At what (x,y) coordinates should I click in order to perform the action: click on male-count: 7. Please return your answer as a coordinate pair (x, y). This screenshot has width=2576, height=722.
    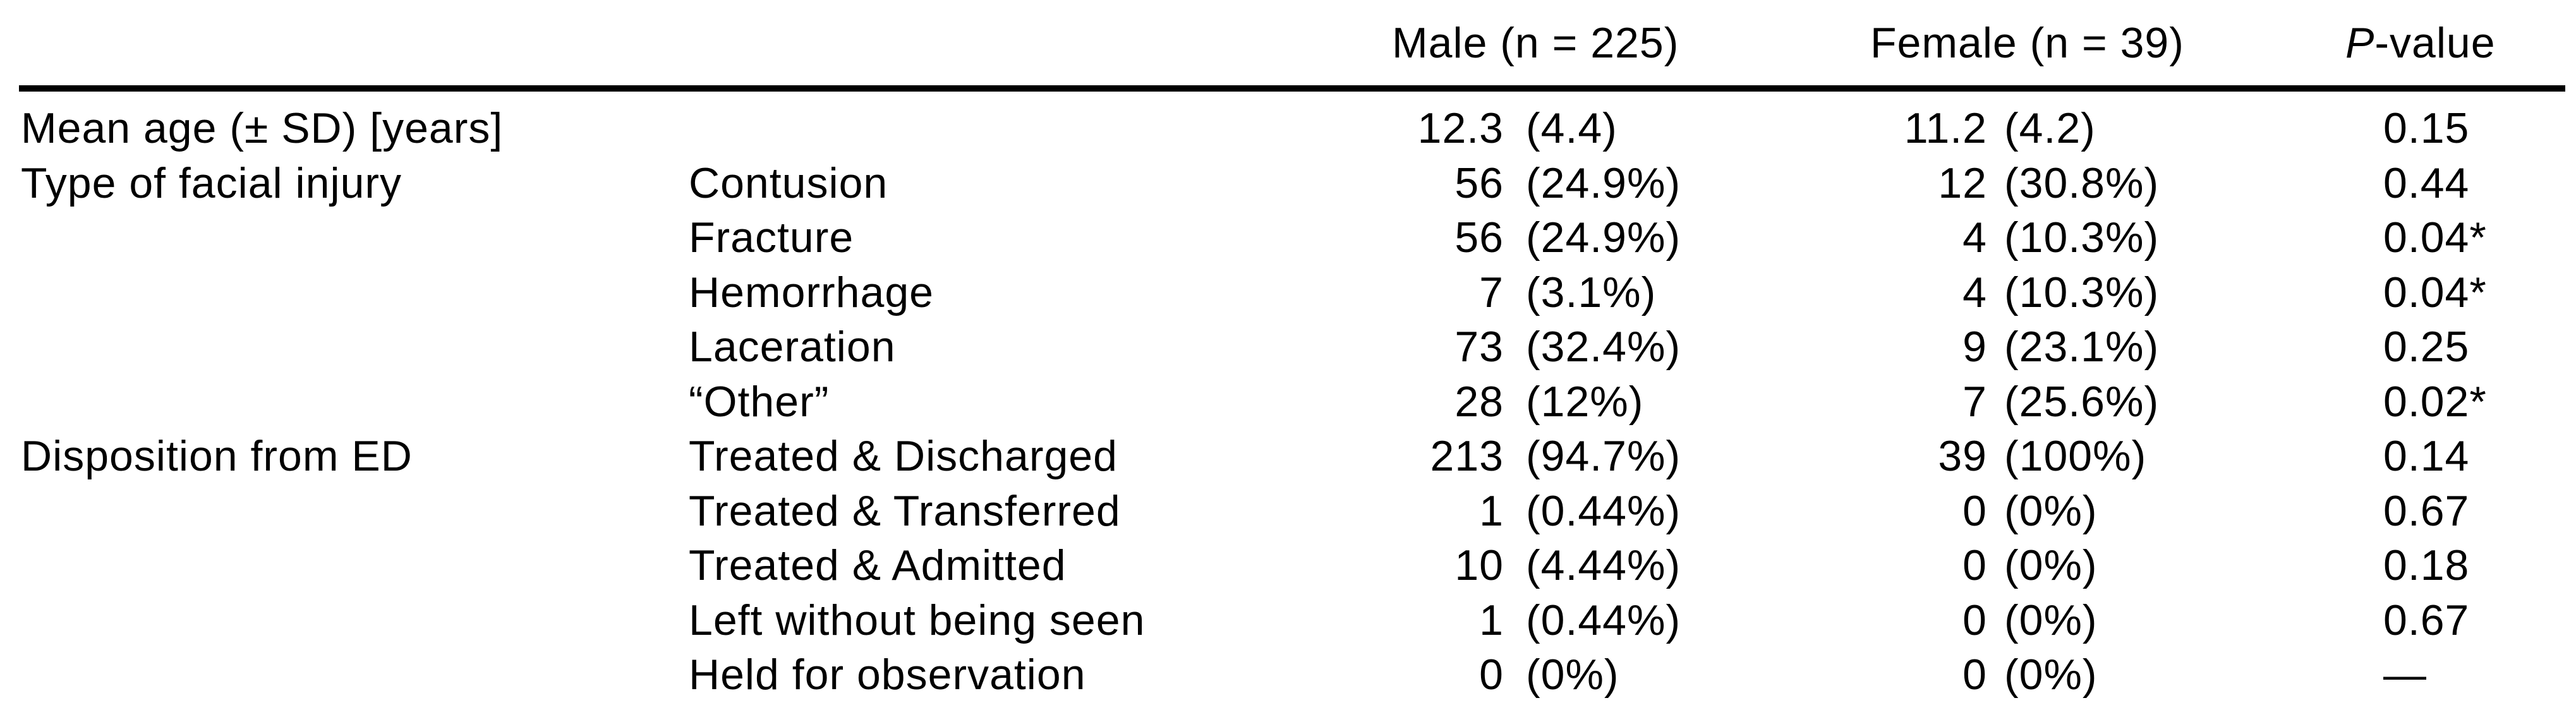
    Looking at the image, I should click on (1491, 292).